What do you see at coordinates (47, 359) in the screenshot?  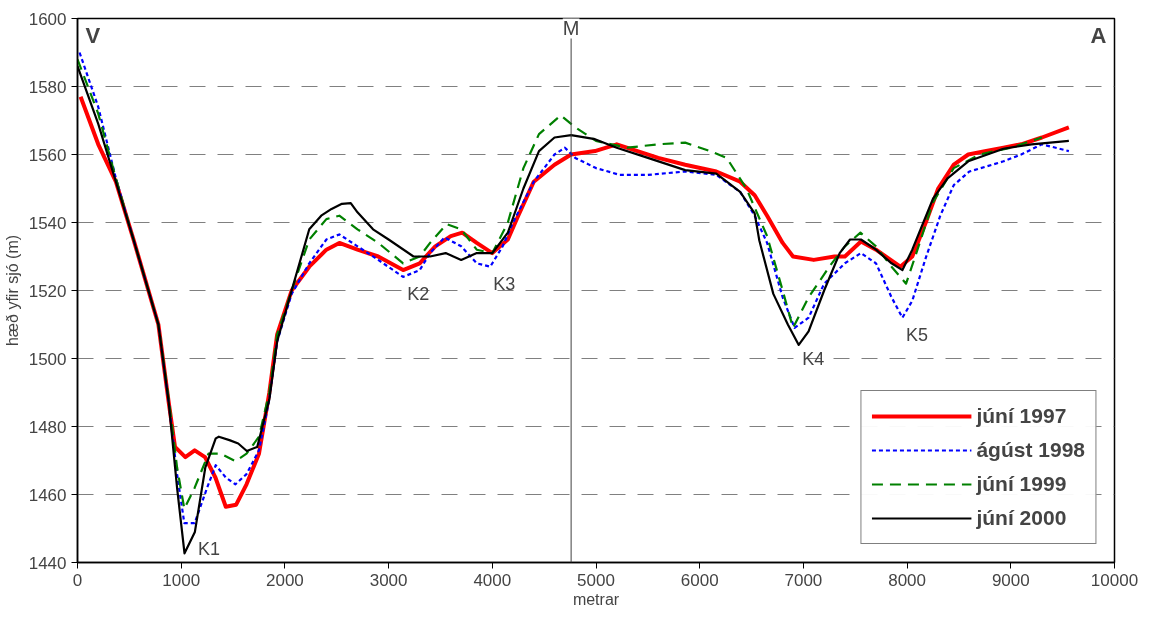 I see `y-tick-label: 1500` at bounding box center [47, 359].